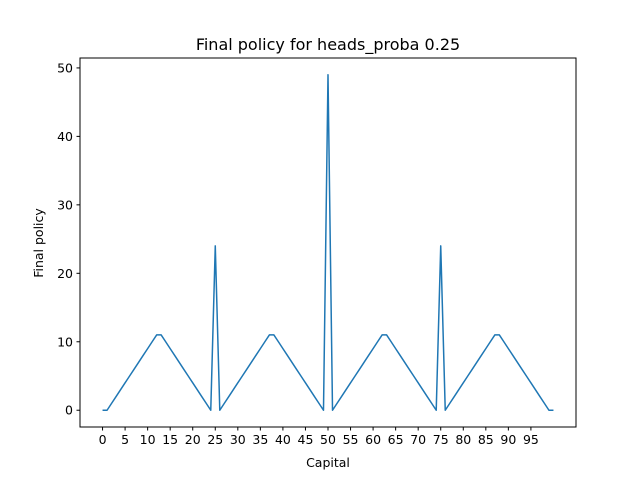 The image size is (640, 480). Describe the element at coordinates (463, 439) in the screenshot. I see `x-tick-label: 80` at that location.